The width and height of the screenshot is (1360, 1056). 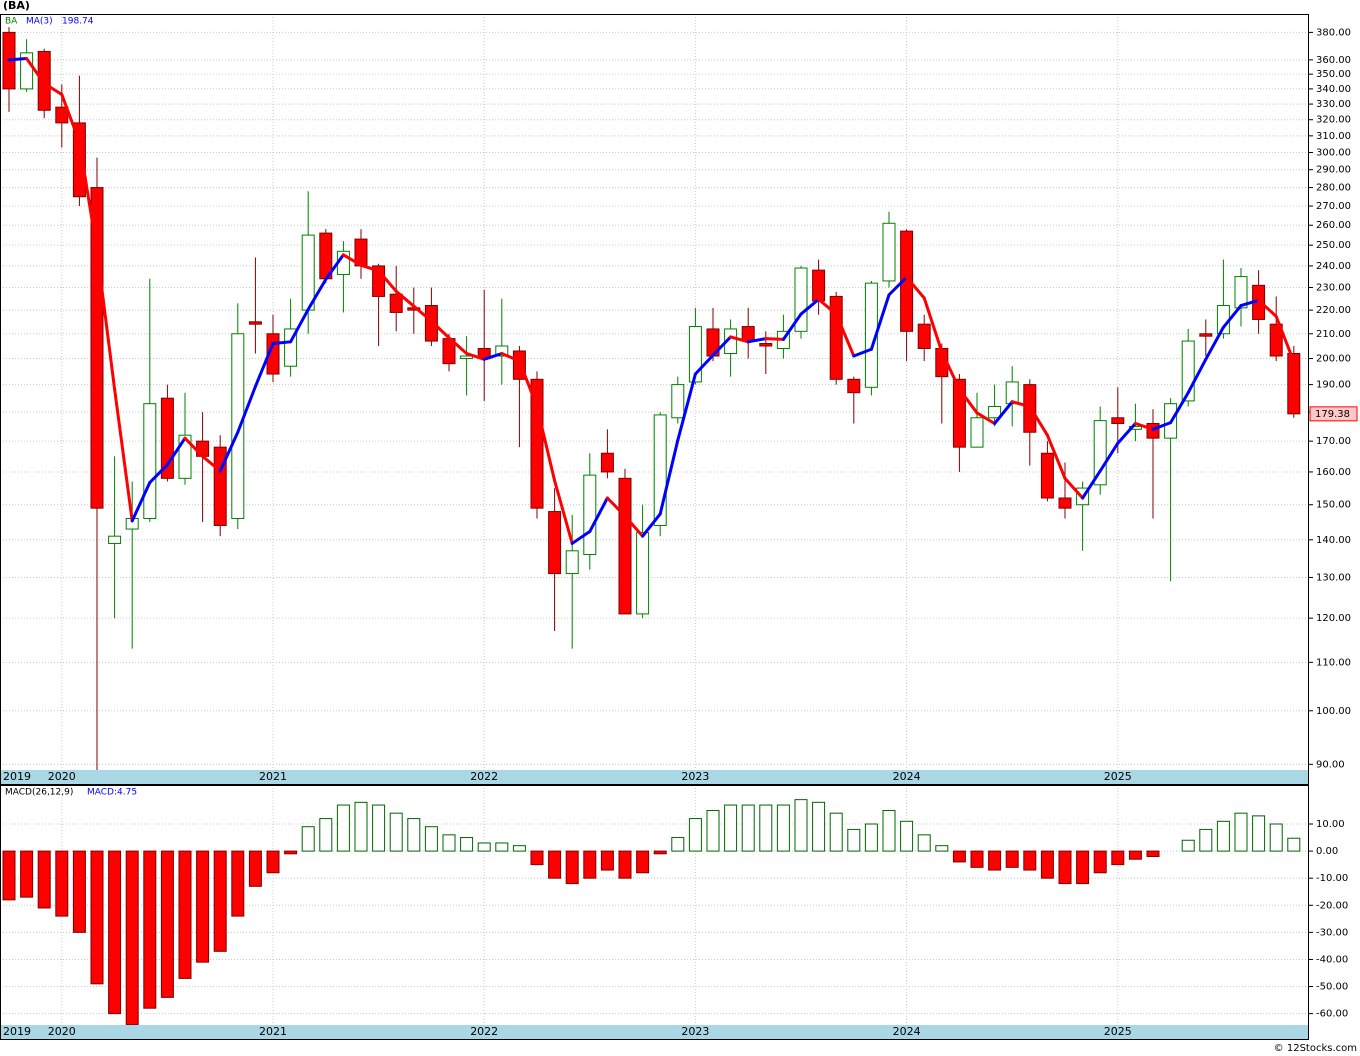 What do you see at coordinates (1333, 334) in the screenshot?
I see `y-tick-label: 210.00` at bounding box center [1333, 334].